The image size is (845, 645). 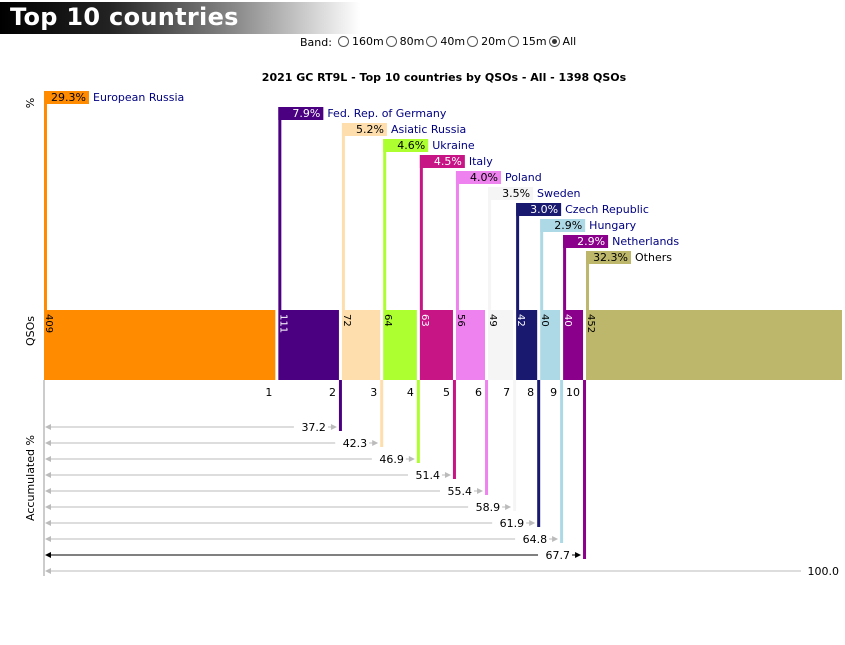 I want to click on band-option-80m: 80m, so click(x=405, y=41).